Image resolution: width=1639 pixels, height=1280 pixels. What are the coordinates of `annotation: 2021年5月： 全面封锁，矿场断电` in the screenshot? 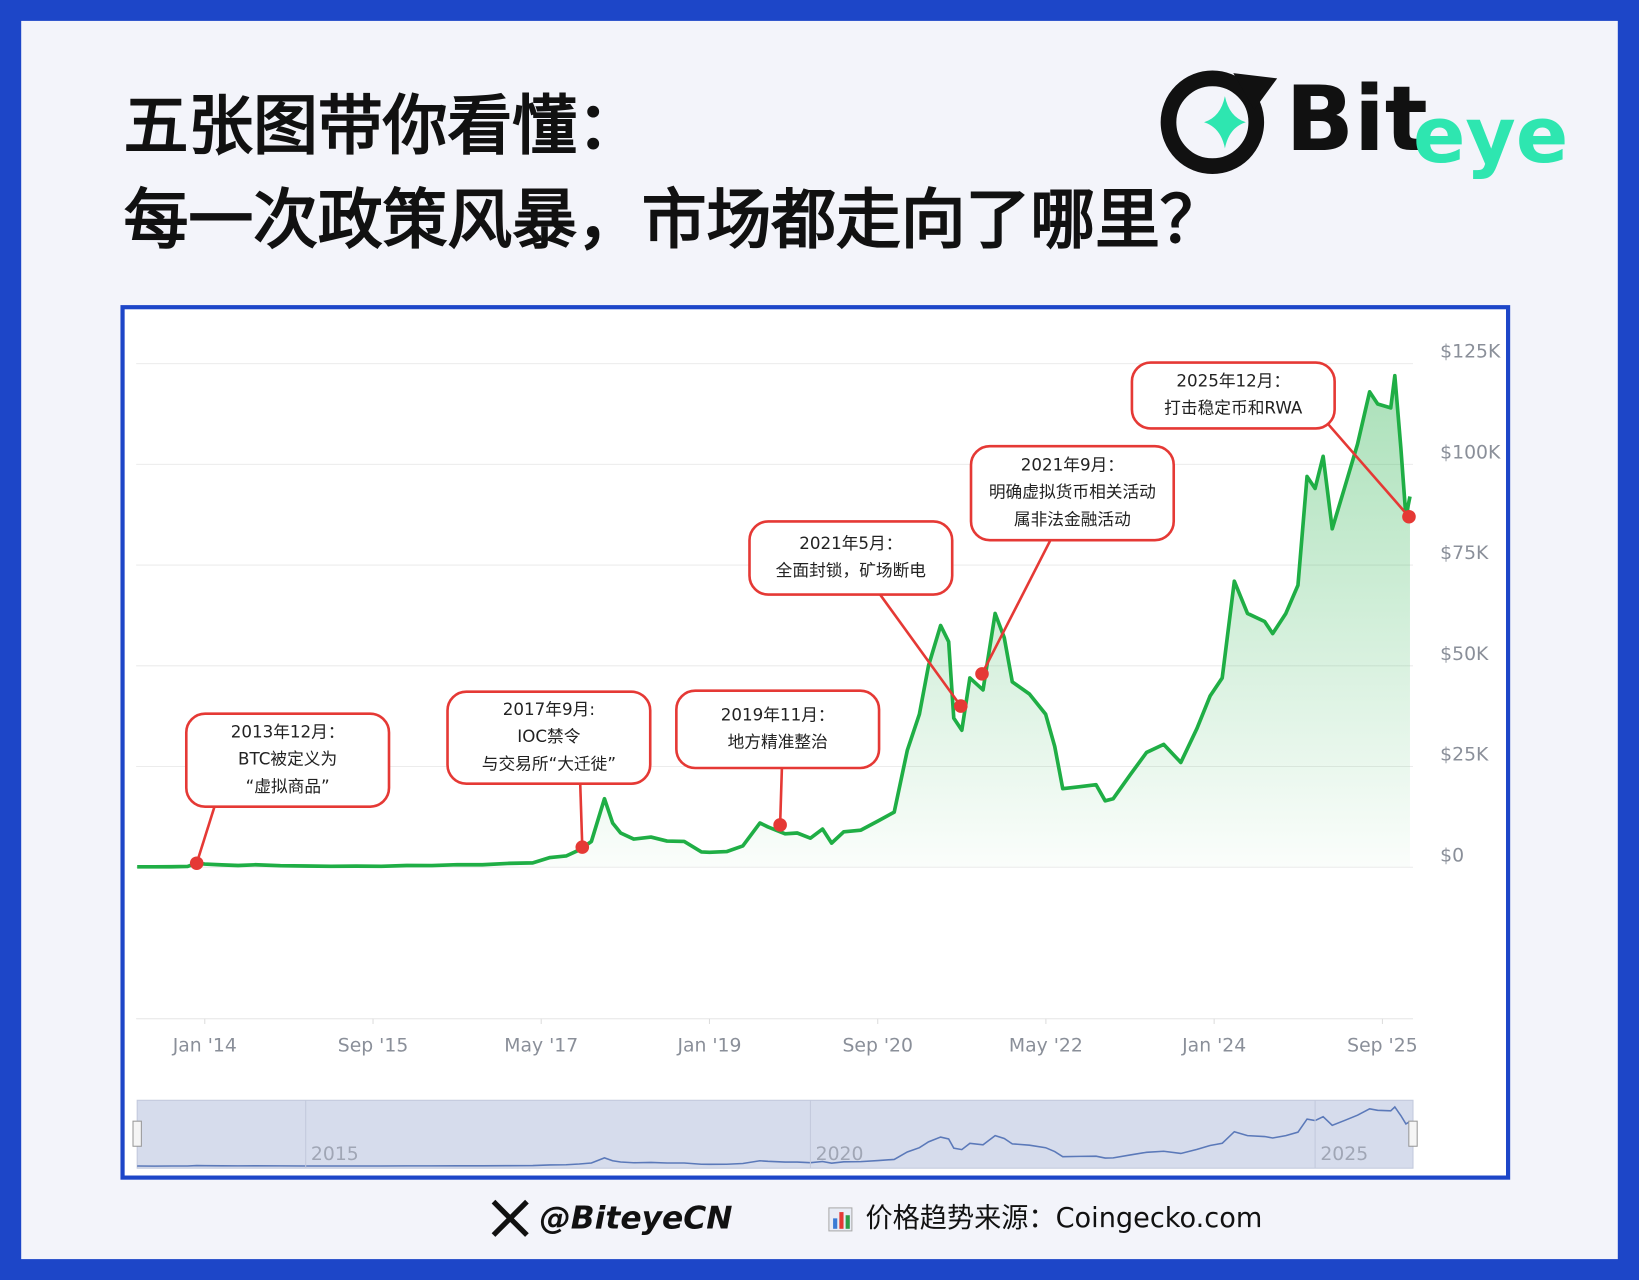 It's located at (858, 616).